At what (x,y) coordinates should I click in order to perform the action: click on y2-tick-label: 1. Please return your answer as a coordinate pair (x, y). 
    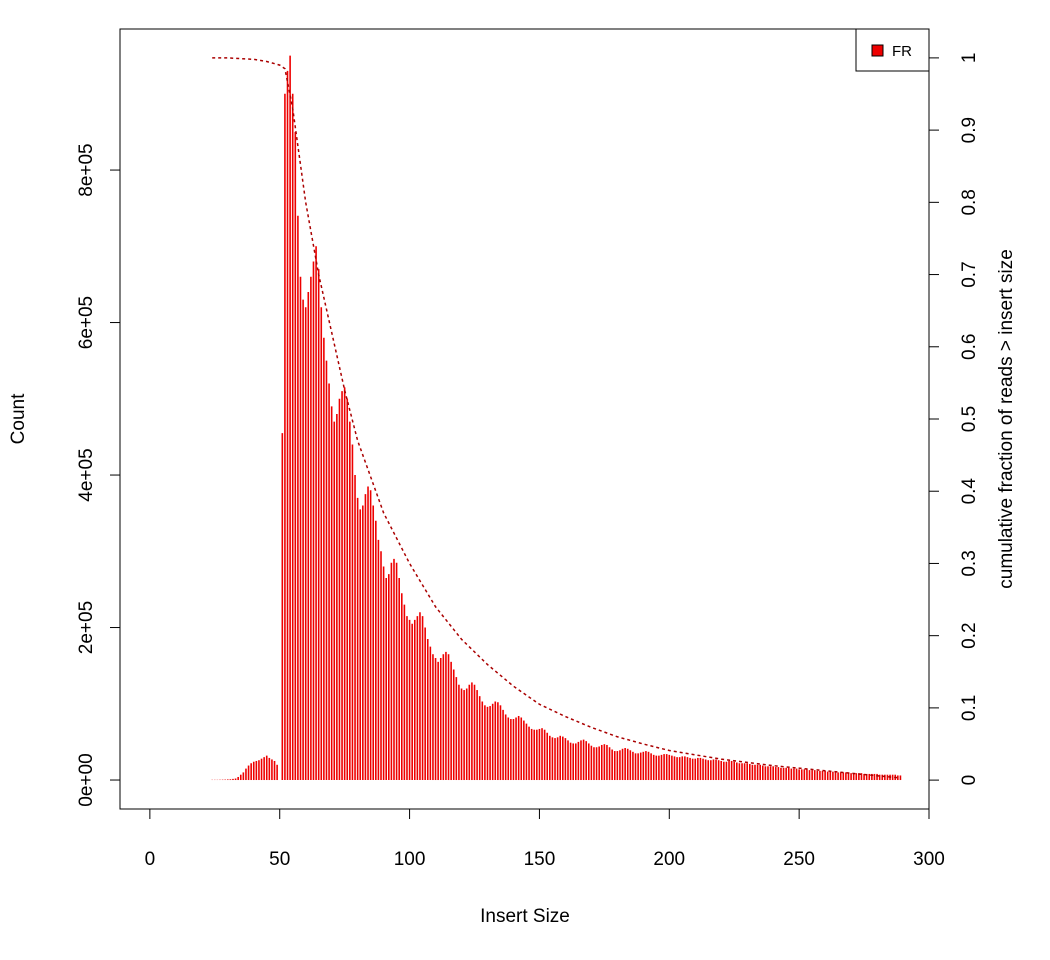
    Looking at the image, I should click on (969, 58).